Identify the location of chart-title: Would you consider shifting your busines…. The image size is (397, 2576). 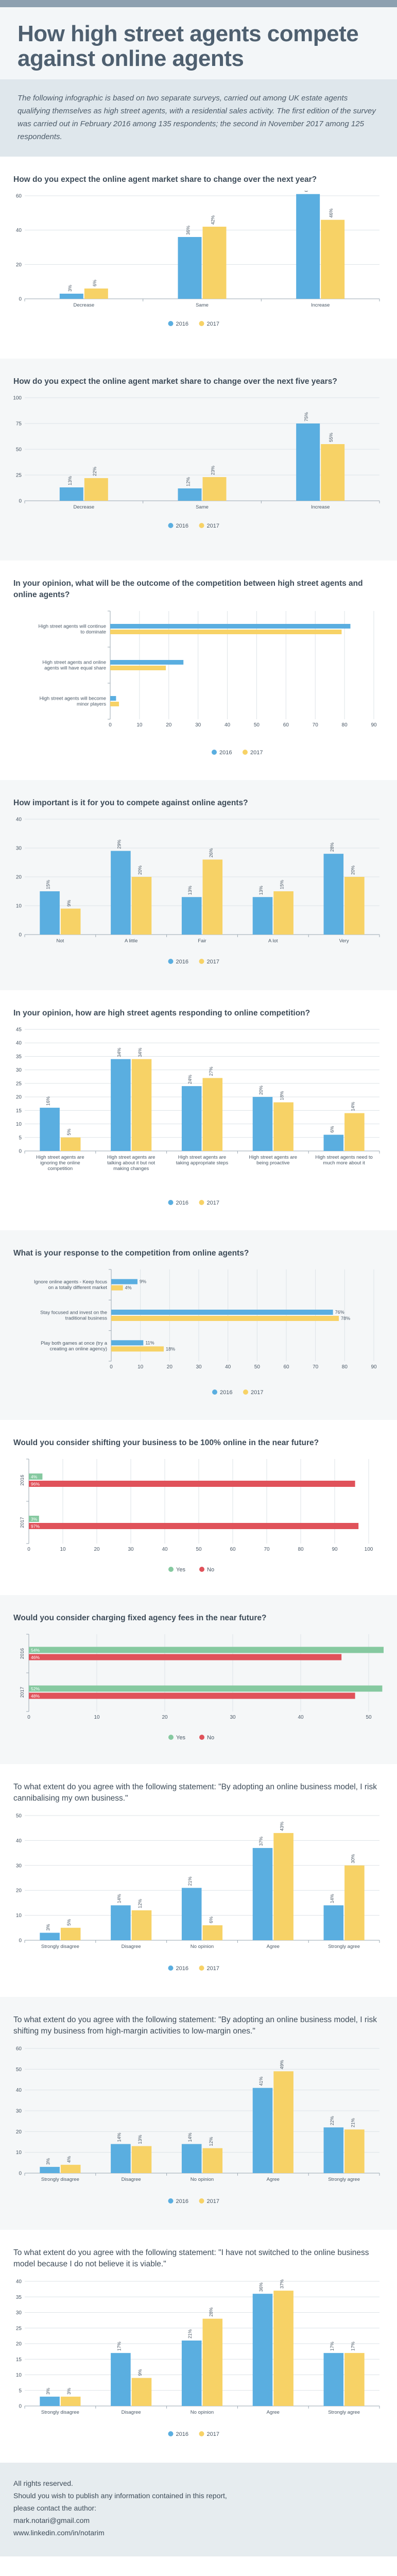
(166, 1442).